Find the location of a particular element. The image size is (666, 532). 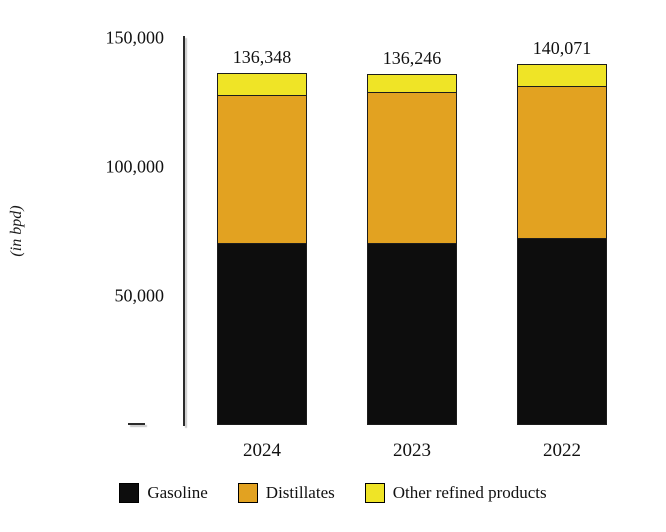

bar-segment-gasoline-2022 is located at coordinates (562, 332).